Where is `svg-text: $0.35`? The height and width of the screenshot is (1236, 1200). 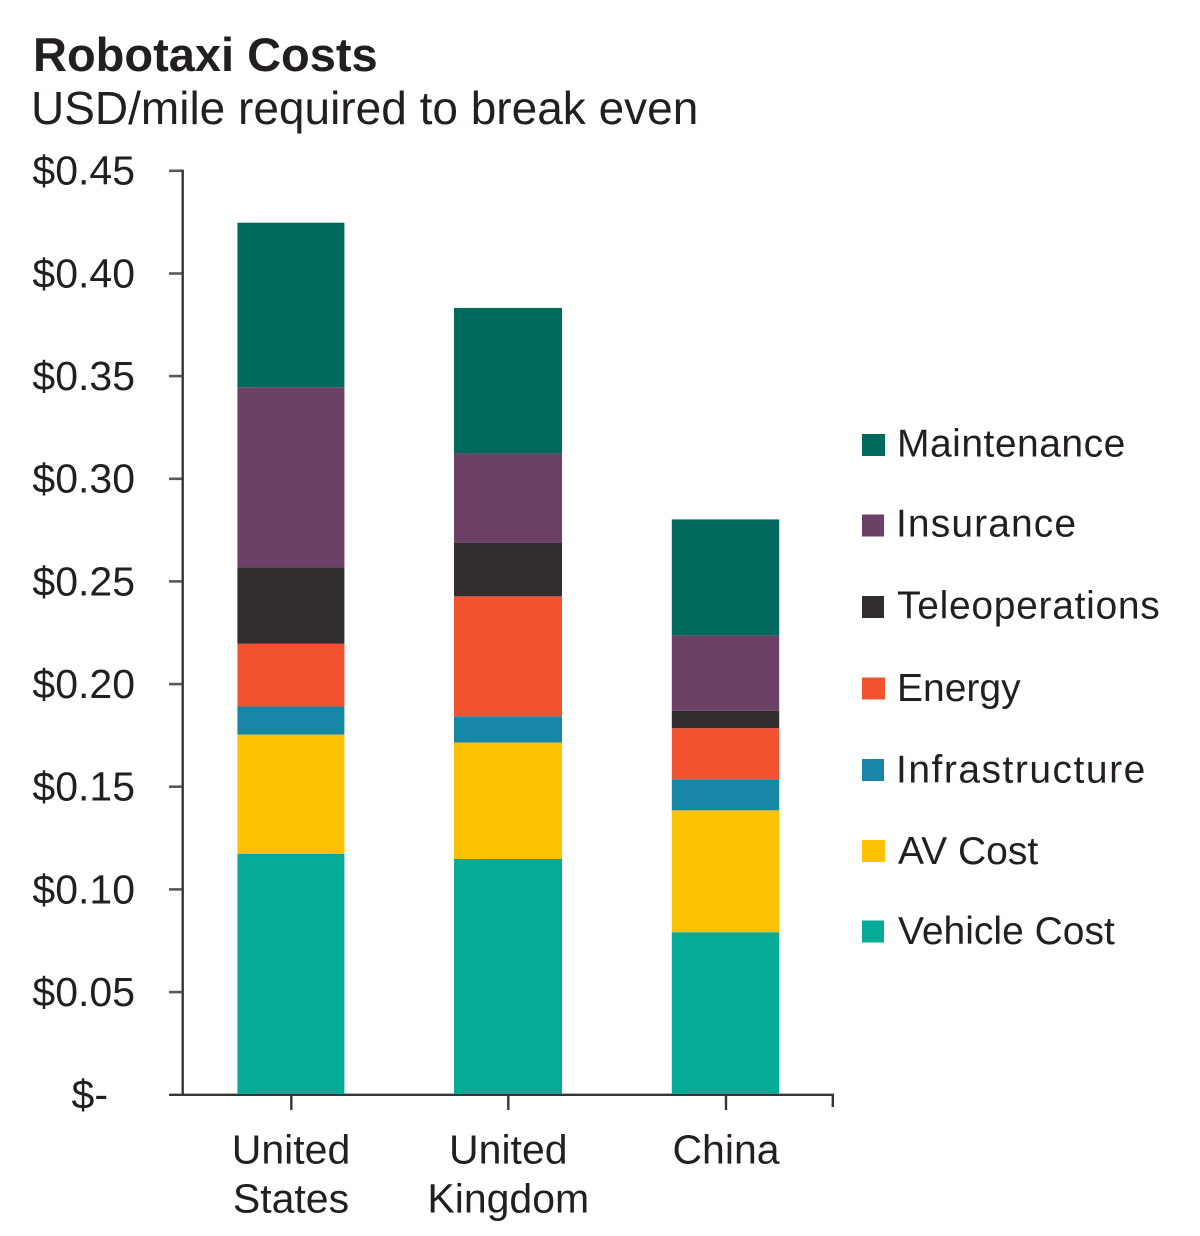 svg-text: $0.35 is located at coordinates (83, 376).